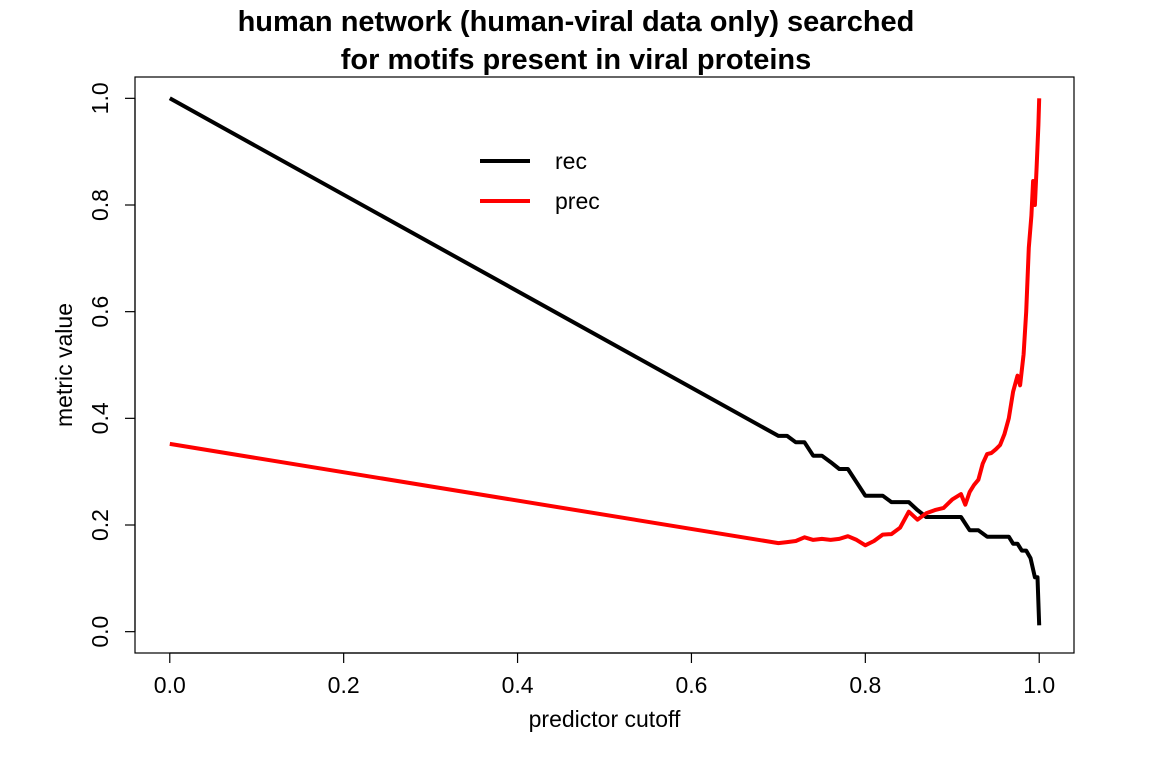 Image resolution: width=1152 pixels, height=768 pixels. I want to click on y-tick-label: 1.0, so click(100, 98).